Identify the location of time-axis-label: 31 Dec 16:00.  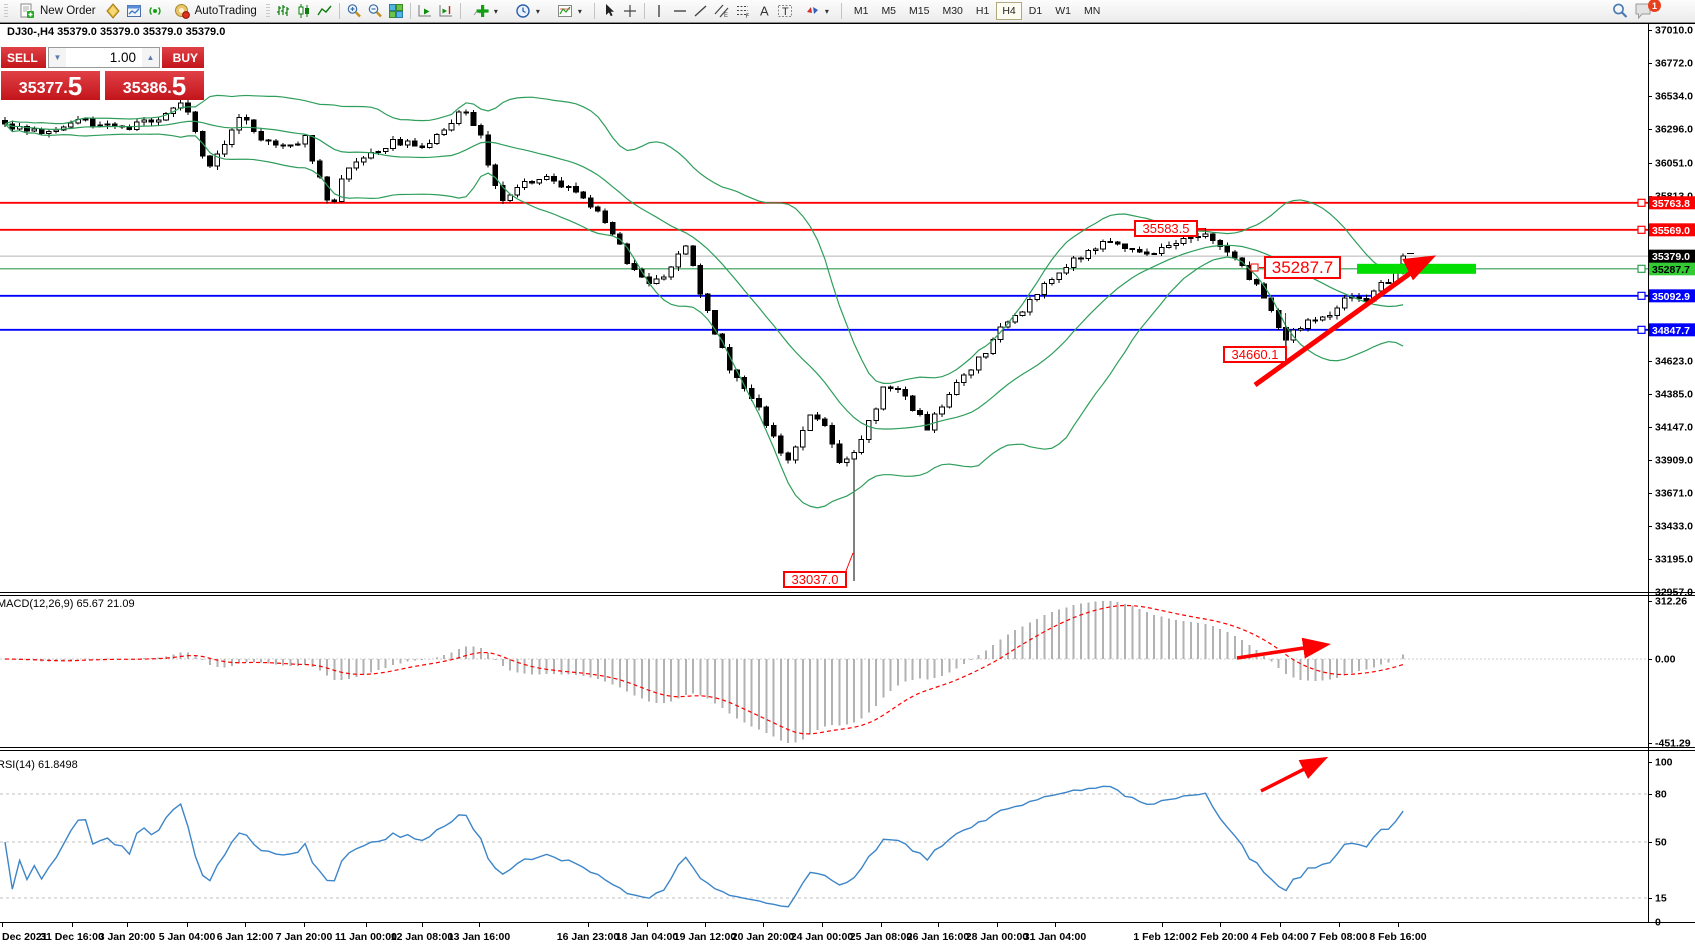
(72, 937).